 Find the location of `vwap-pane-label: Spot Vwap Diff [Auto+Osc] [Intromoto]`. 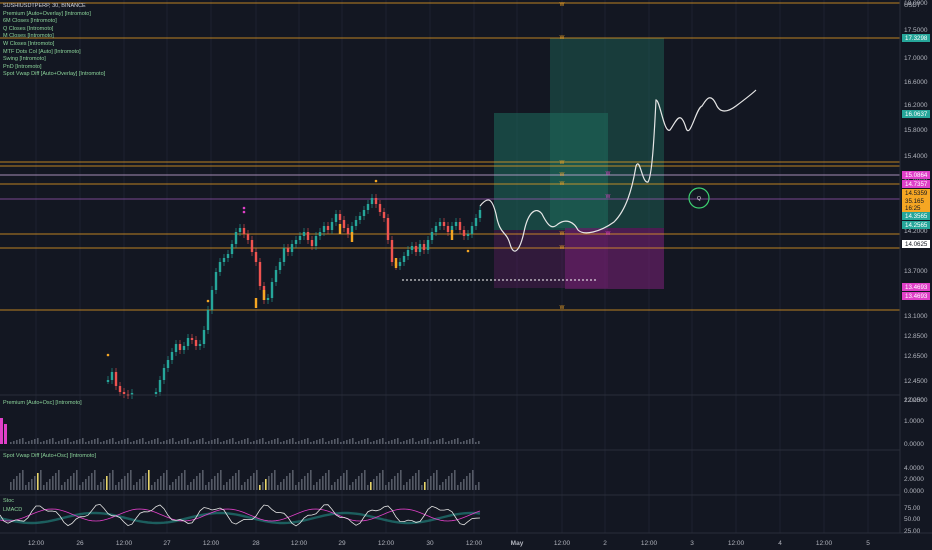

vwap-pane-label: Spot Vwap Diff [Auto+Osc] [Intromoto] is located at coordinates (49, 456).